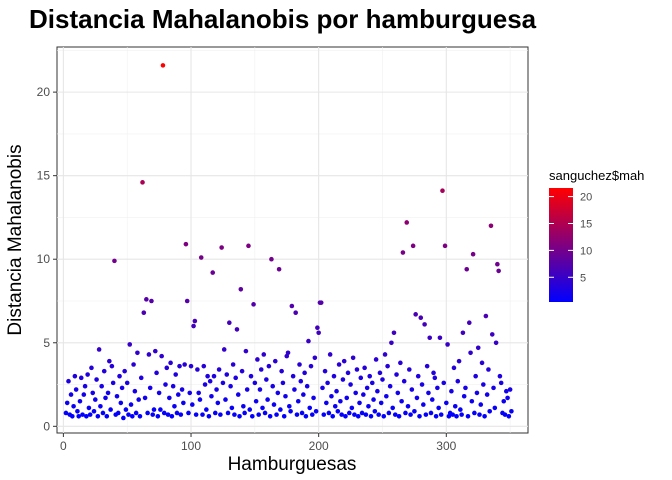  What do you see at coordinates (46, 426) in the screenshot?
I see `y-tick-label: 0` at bounding box center [46, 426].